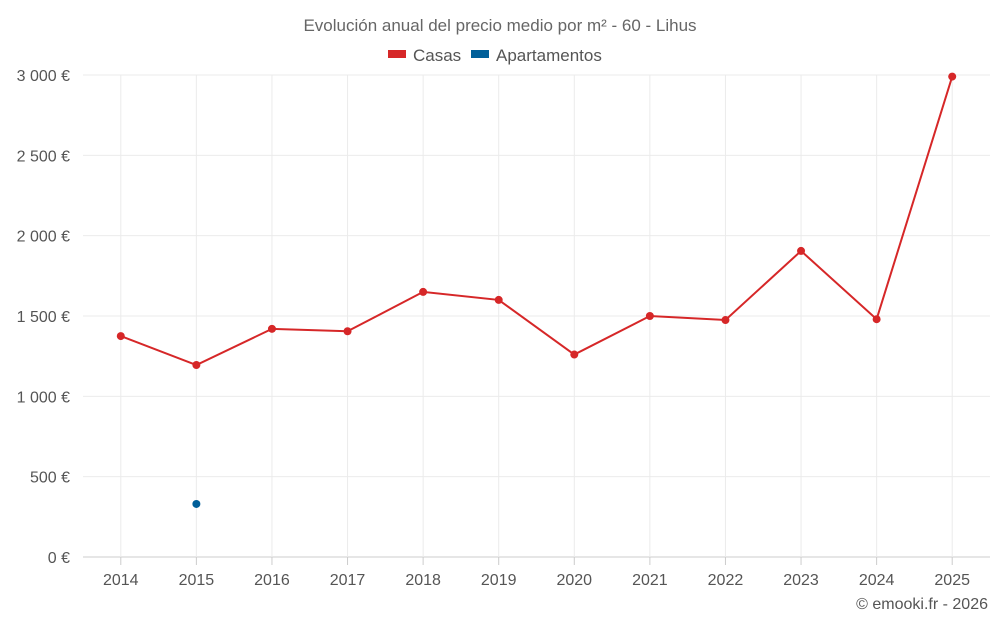 The width and height of the screenshot is (1000, 625). What do you see at coordinates (272, 580) in the screenshot?
I see `x-tick-label: 2016` at bounding box center [272, 580].